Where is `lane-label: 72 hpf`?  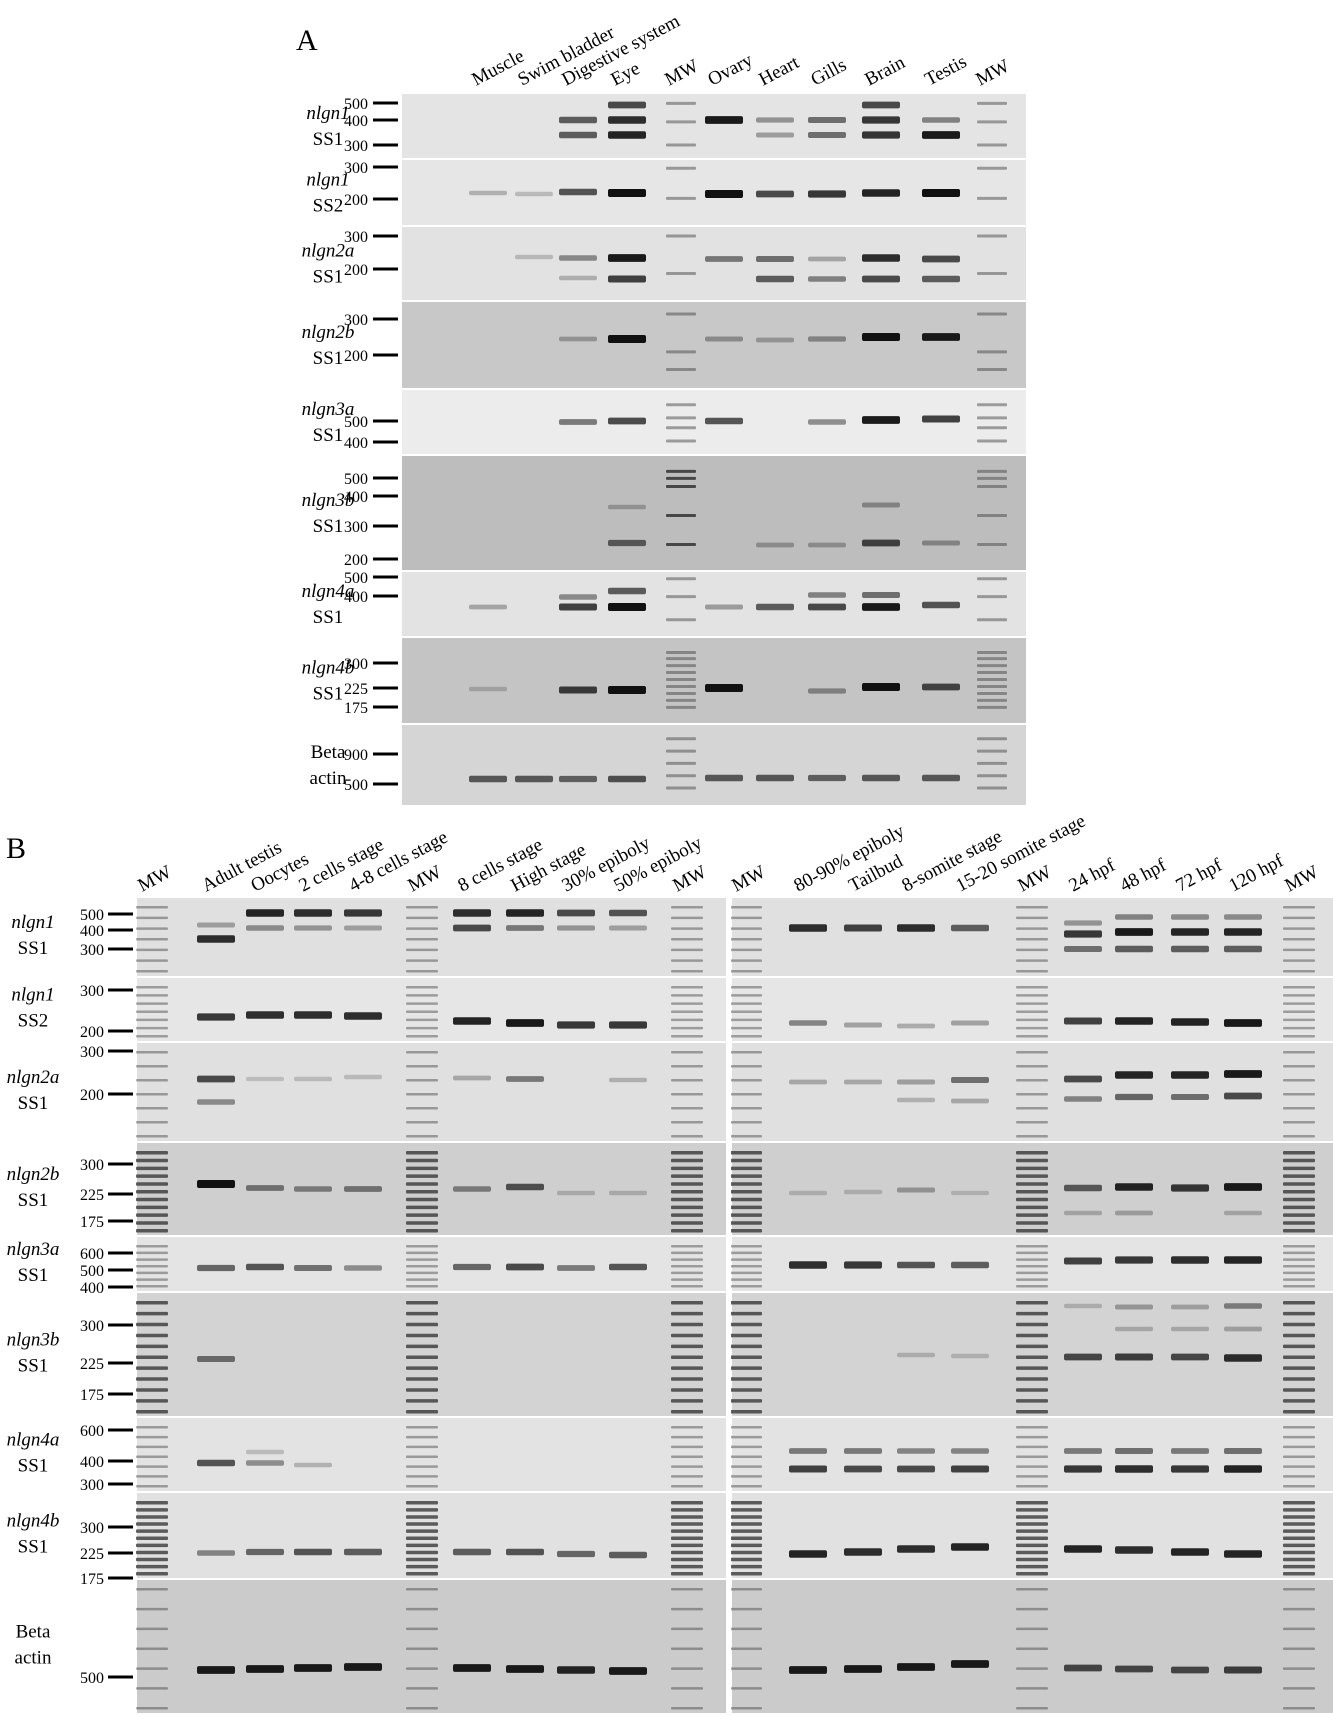 lane-label: 72 hpf is located at coordinates (1199, 876).